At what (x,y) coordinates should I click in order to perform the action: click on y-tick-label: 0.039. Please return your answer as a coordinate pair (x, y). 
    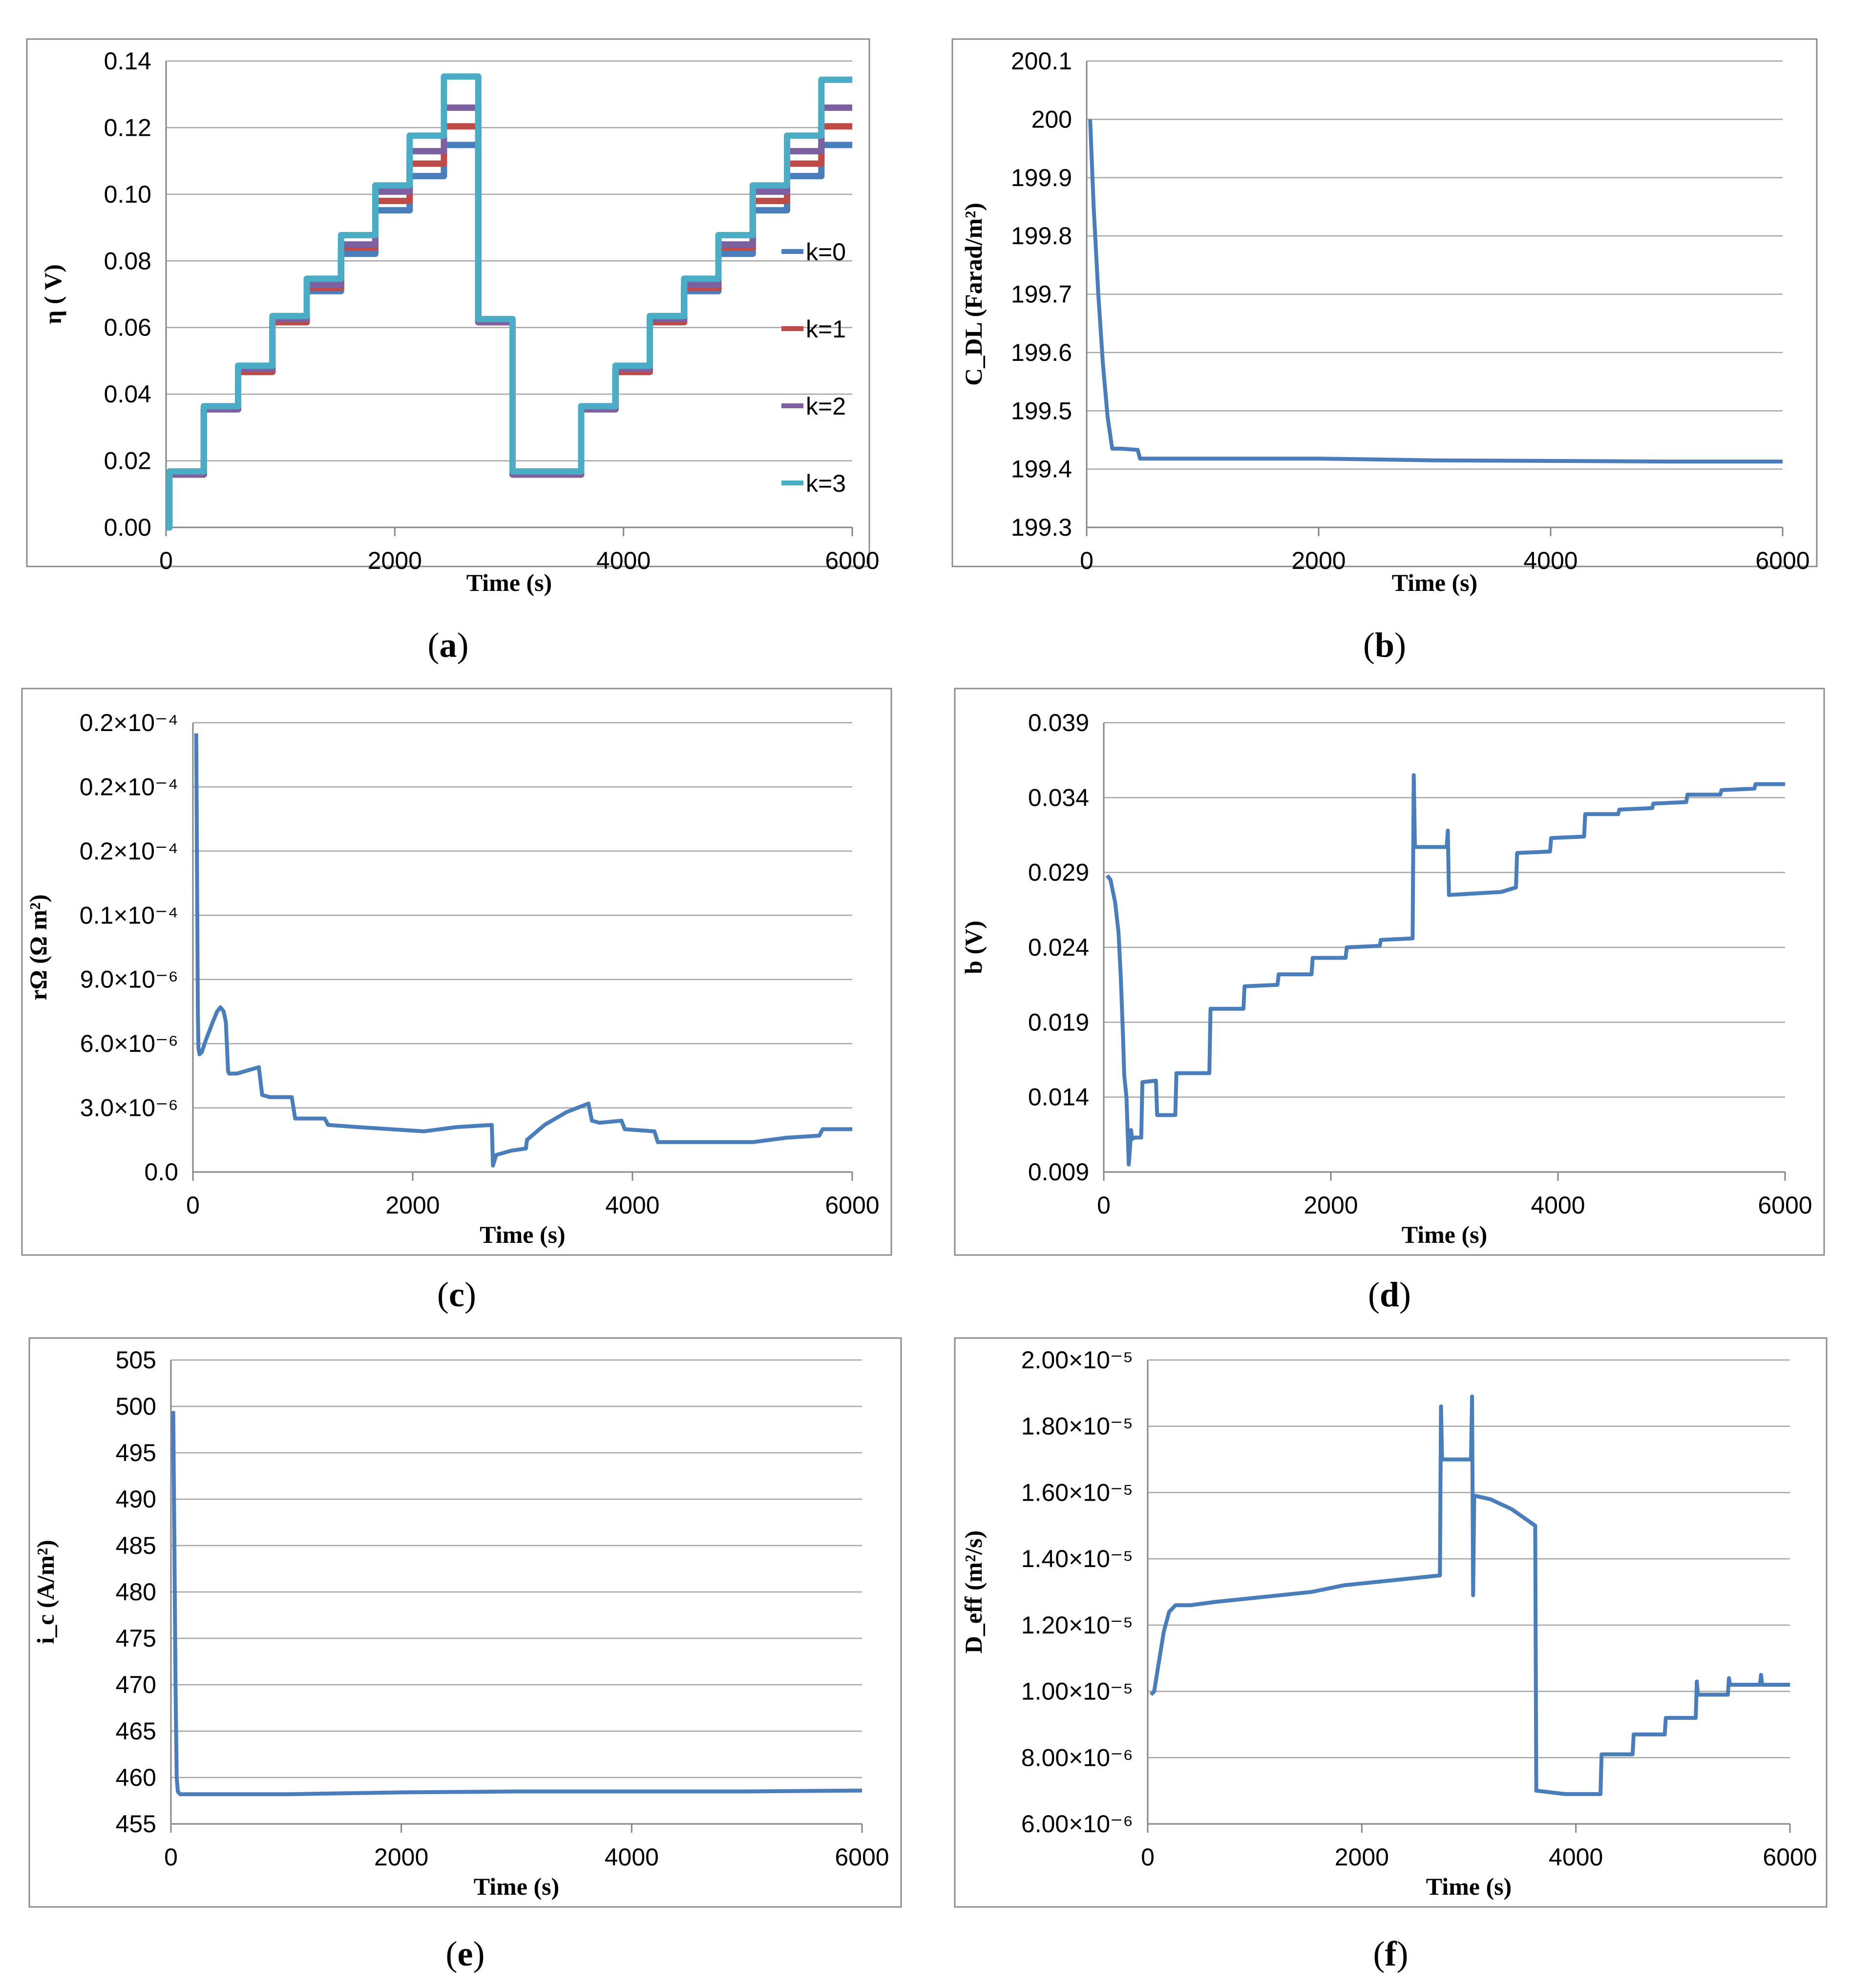
    Looking at the image, I should click on (1058, 723).